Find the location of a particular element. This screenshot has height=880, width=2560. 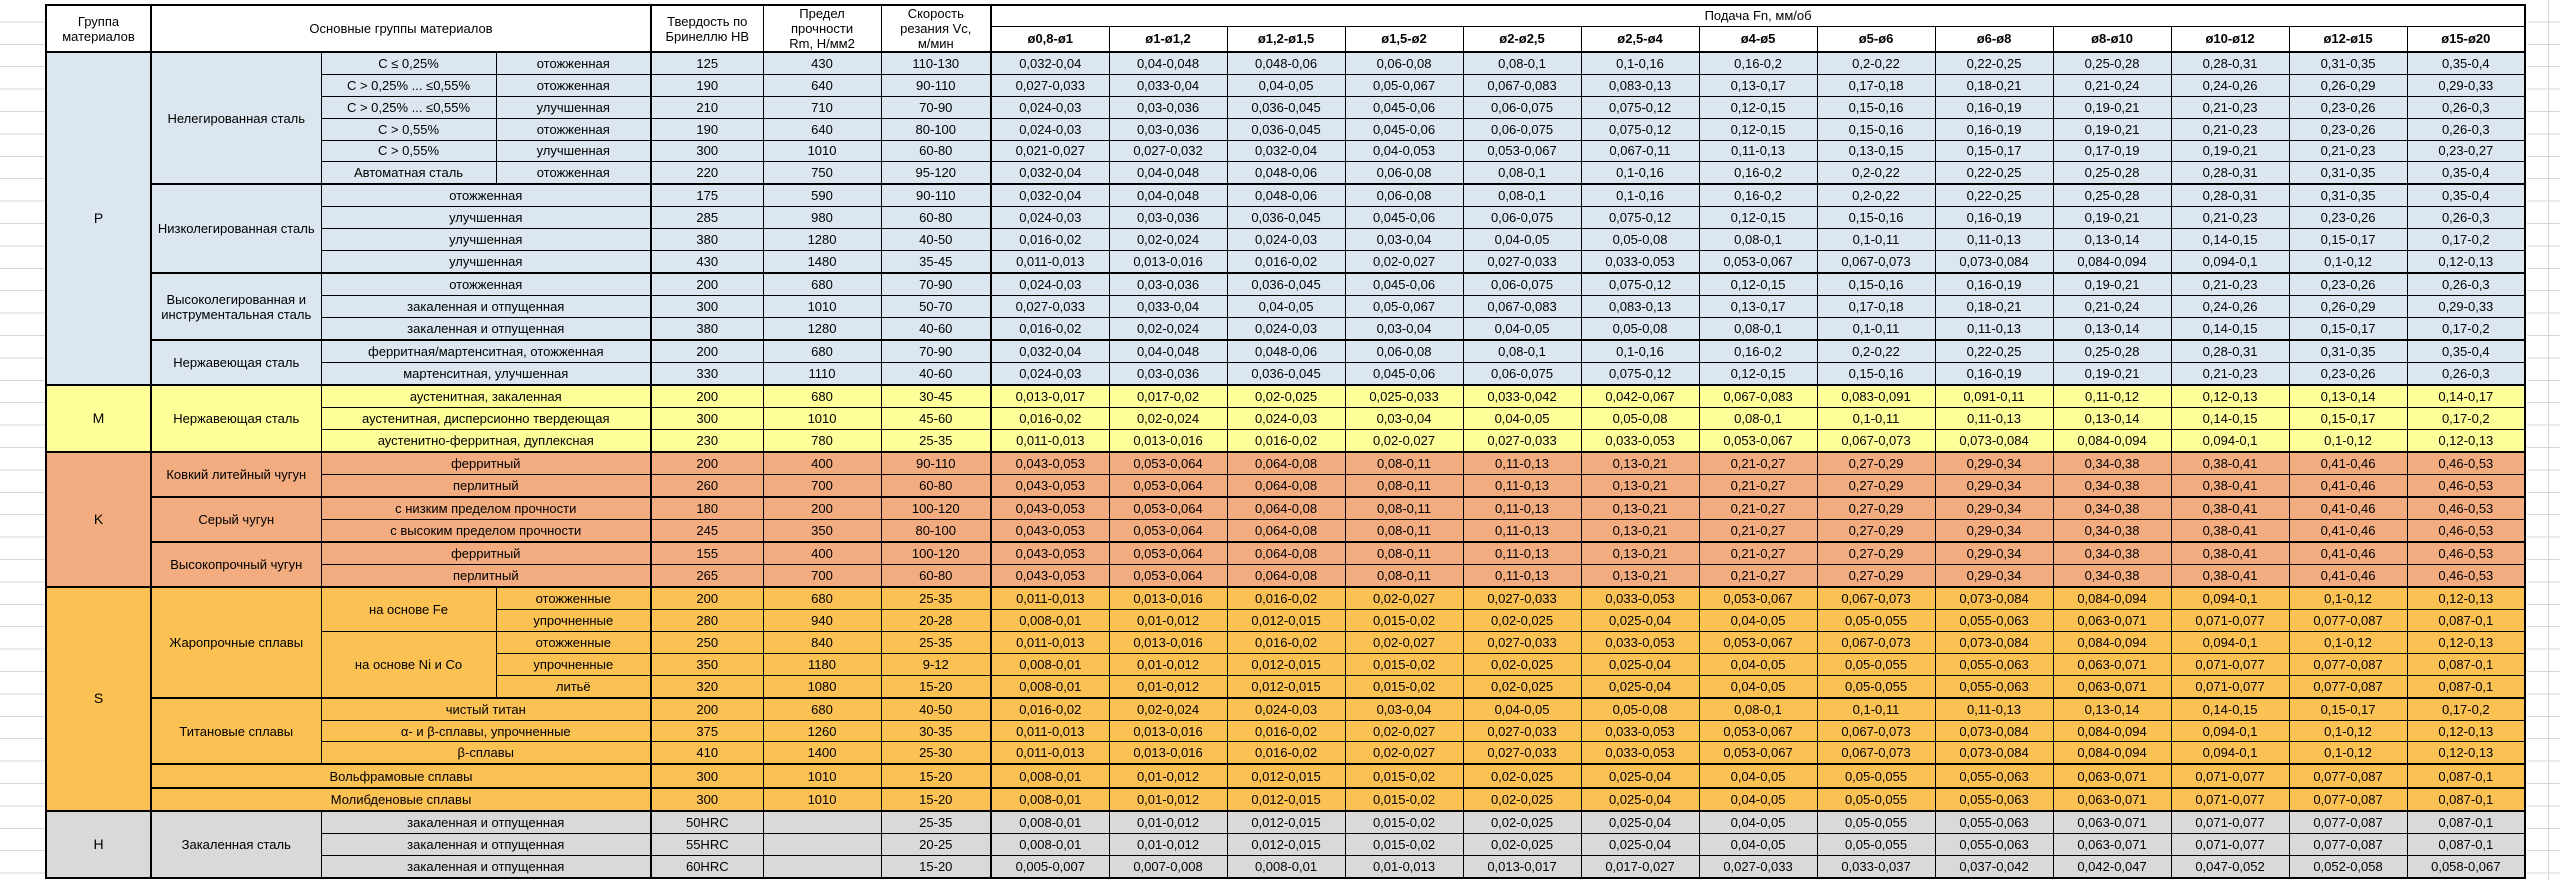

feed-value-cell: 0,055-0,063 is located at coordinates (1994, 821).